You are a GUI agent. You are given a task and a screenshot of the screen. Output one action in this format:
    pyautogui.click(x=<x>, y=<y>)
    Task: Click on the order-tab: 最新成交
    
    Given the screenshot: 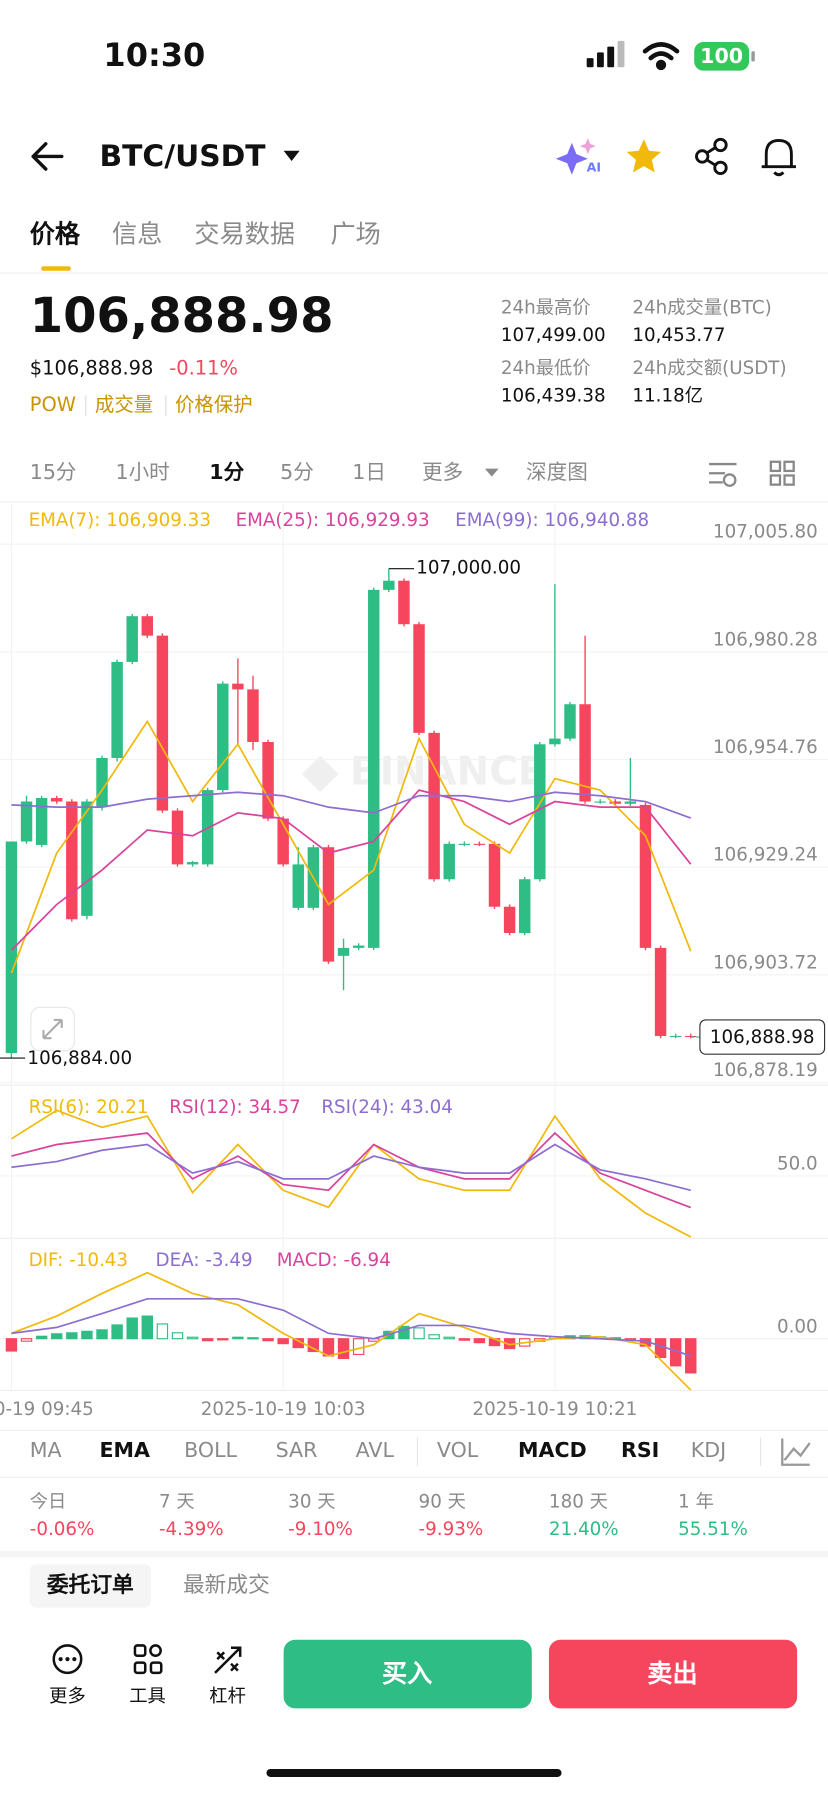 What is the action you would take?
    pyautogui.click(x=226, y=1585)
    